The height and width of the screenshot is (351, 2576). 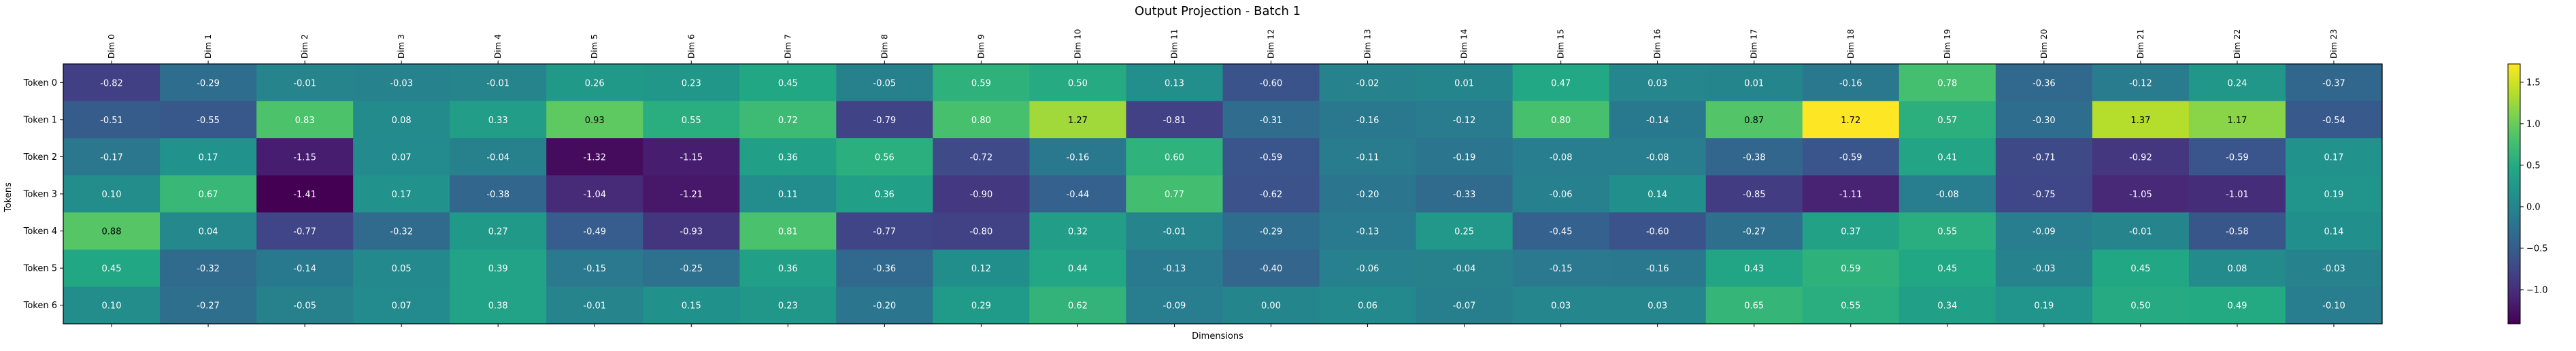 What do you see at coordinates (2237, 121) in the screenshot?
I see `cell-value-label: 1.17` at bounding box center [2237, 121].